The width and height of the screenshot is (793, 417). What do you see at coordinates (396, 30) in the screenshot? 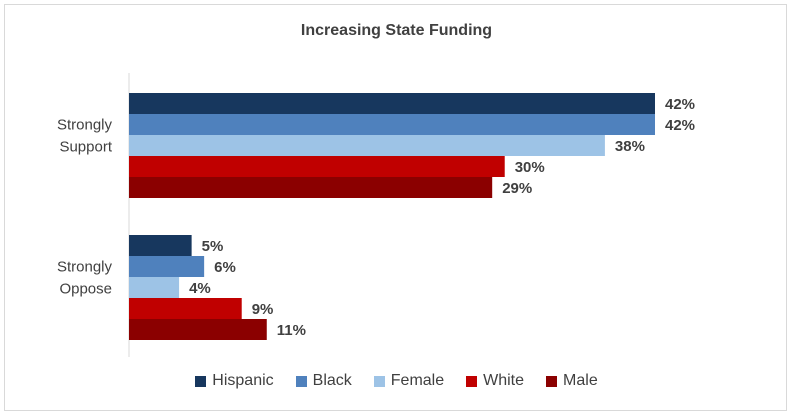
I see `chart-title: Increasing State Funding` at bounding box center [396, 30].